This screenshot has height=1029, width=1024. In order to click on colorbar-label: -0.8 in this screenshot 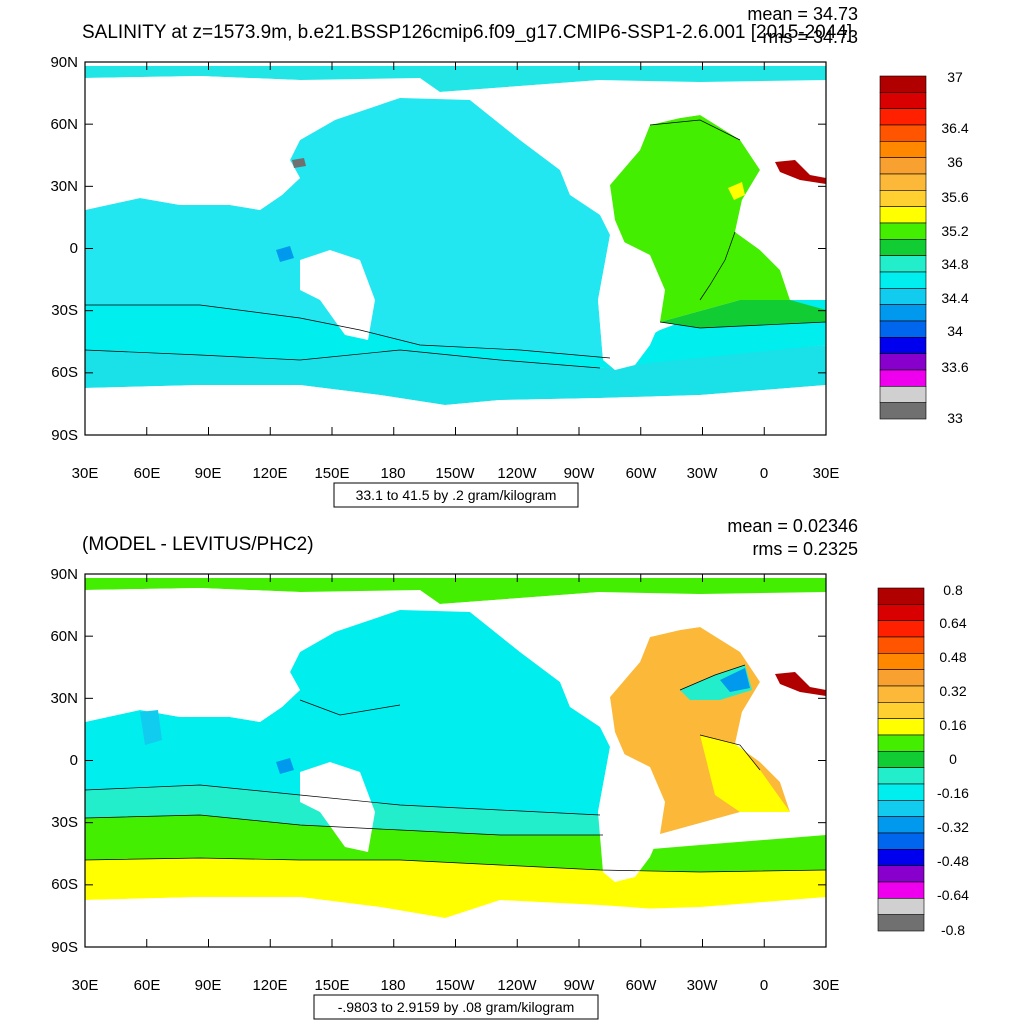, I will do `click(953, 930)`.